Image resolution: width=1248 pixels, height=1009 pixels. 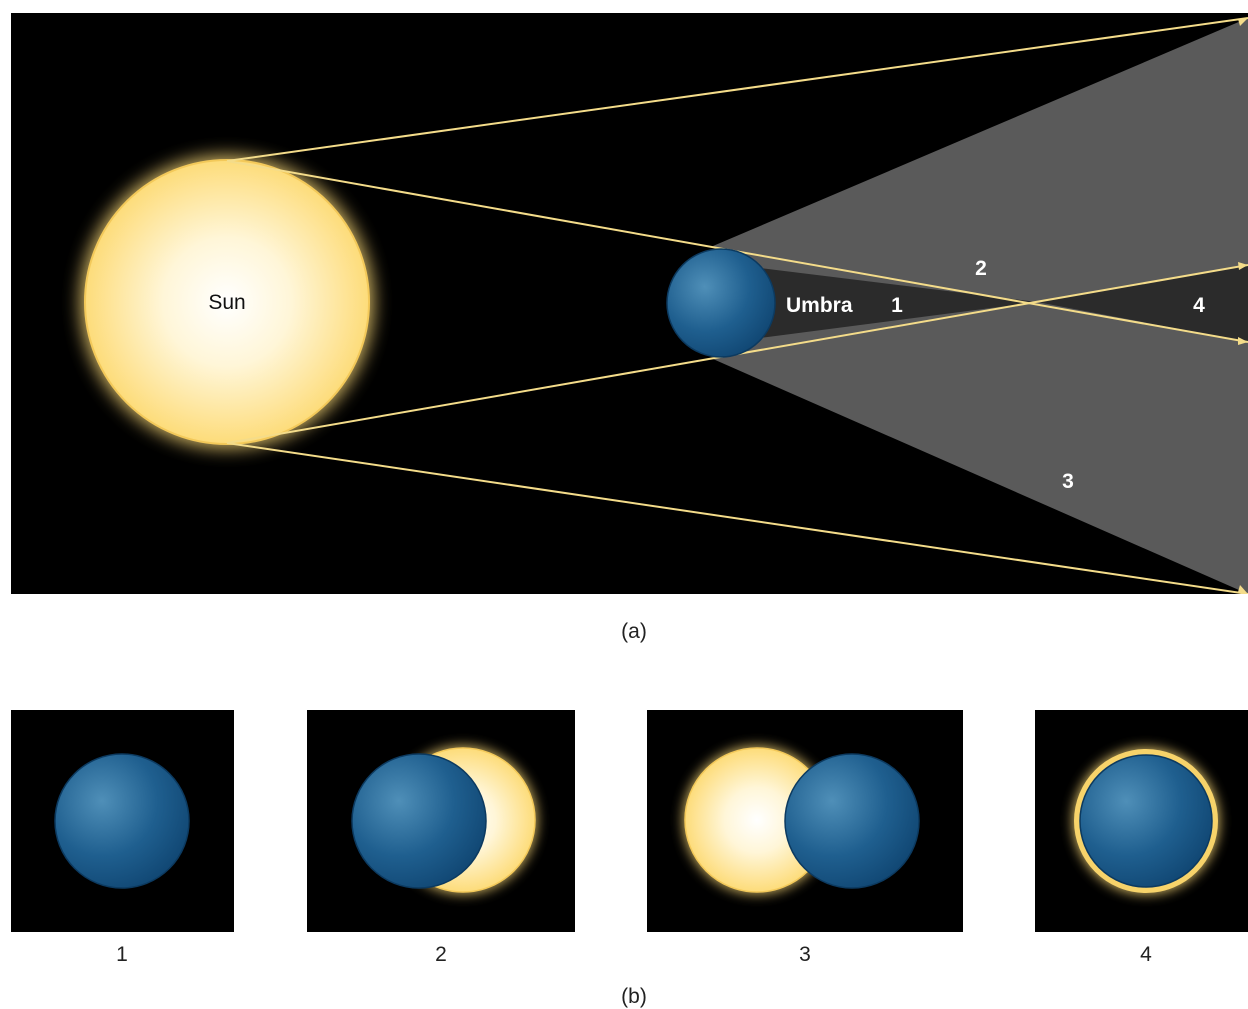 I want to click on ray-bottom-to-lower, so click(x=737, y=518).